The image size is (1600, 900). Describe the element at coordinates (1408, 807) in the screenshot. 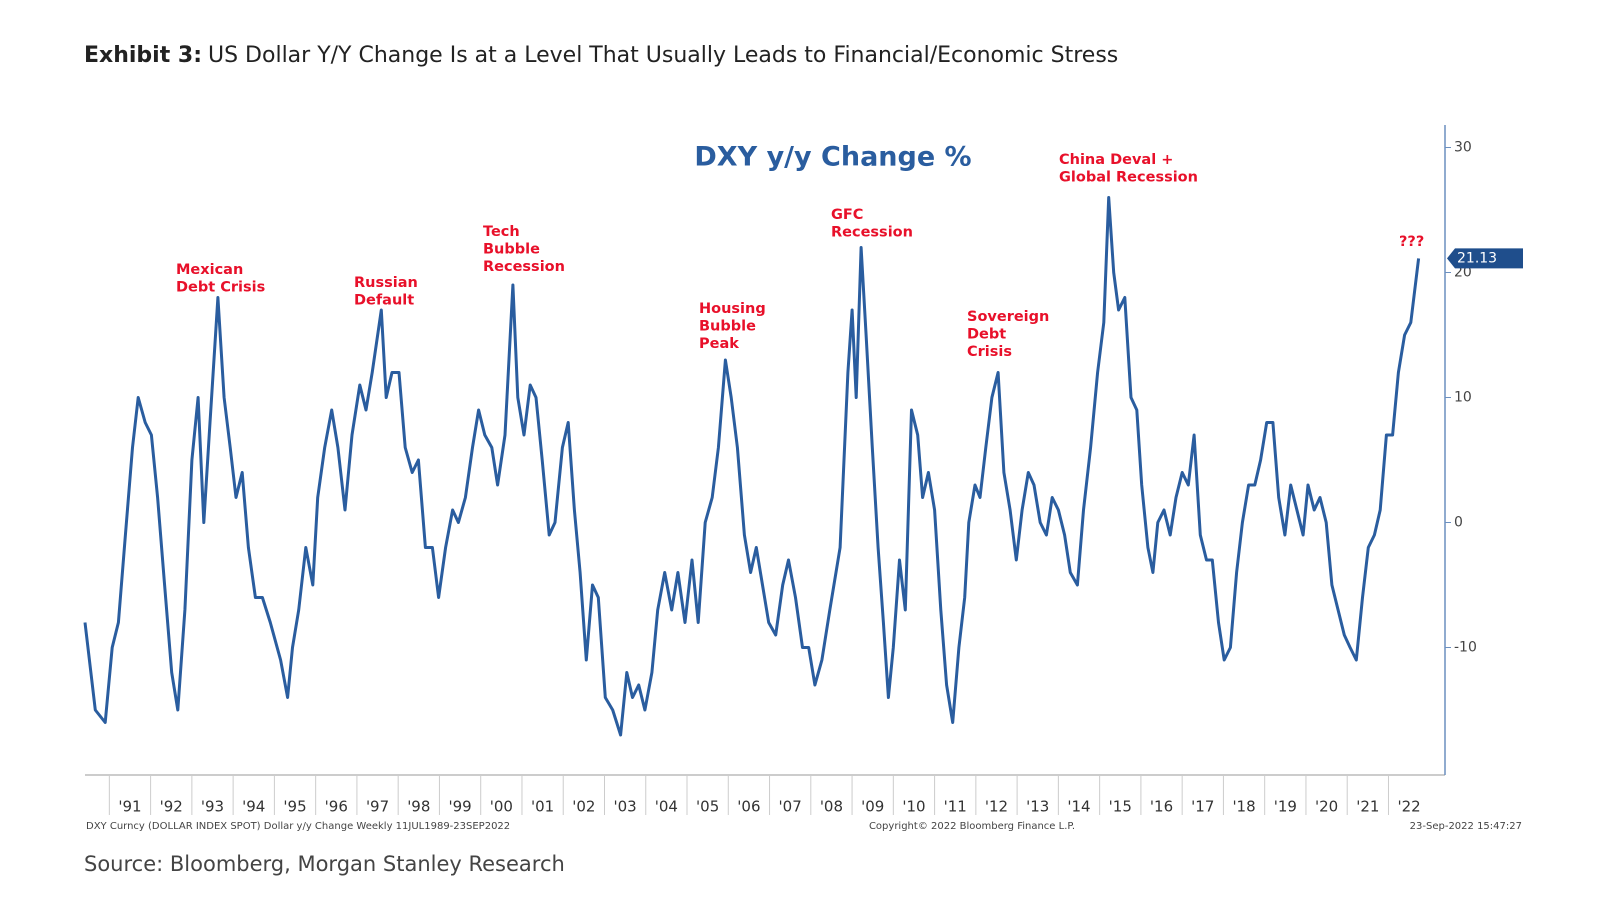

I see `x-tick-label: '22` at that location.